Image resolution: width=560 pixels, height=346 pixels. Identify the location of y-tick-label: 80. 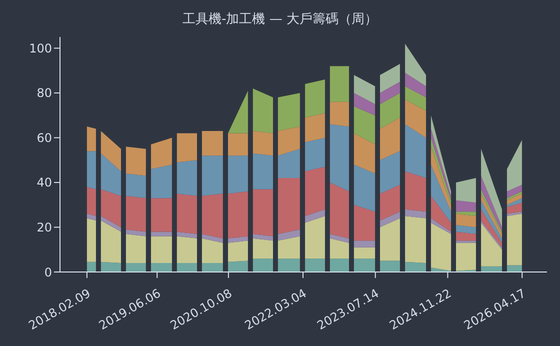
(44, 93).